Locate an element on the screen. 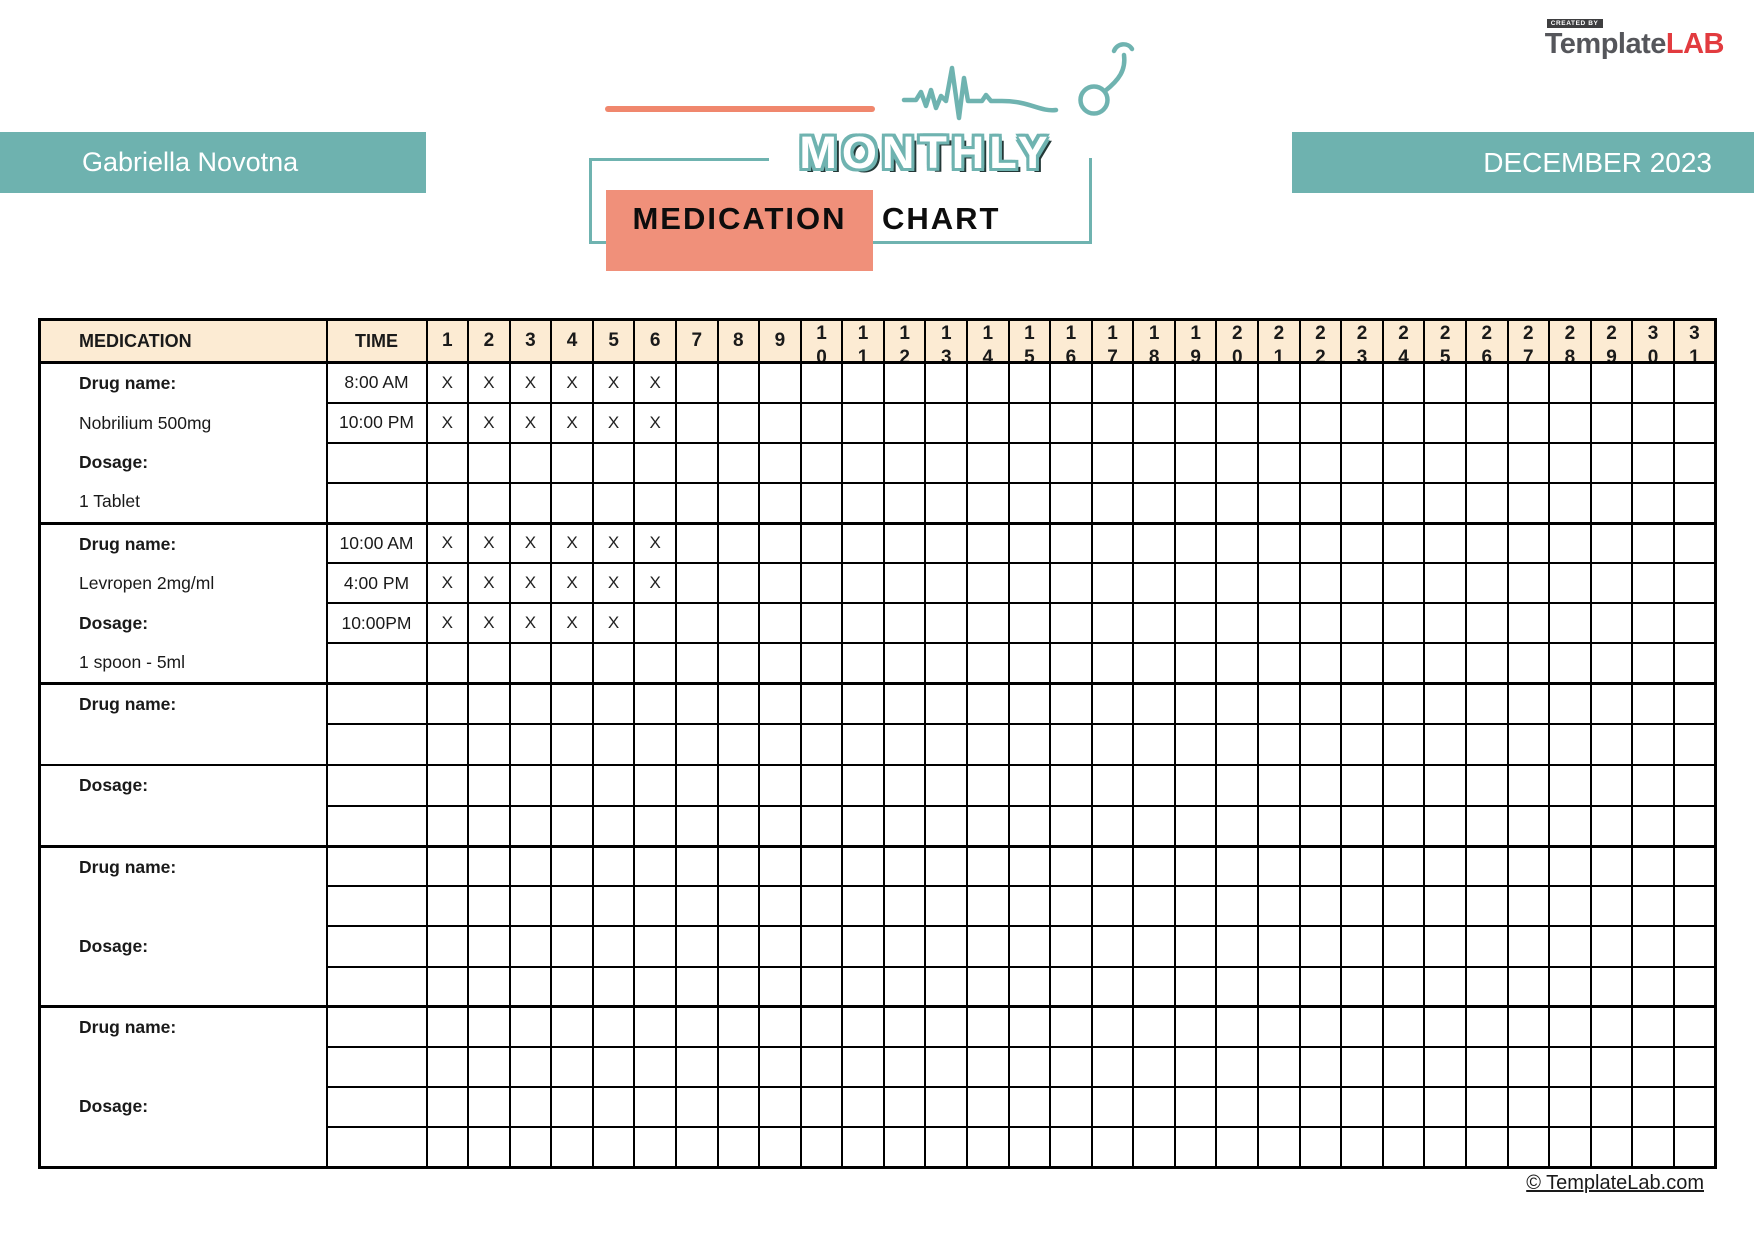 The height and width of the screenshot is (1240, 1754). time-cell: 10:00 PM is located at coordinates (376, 422).